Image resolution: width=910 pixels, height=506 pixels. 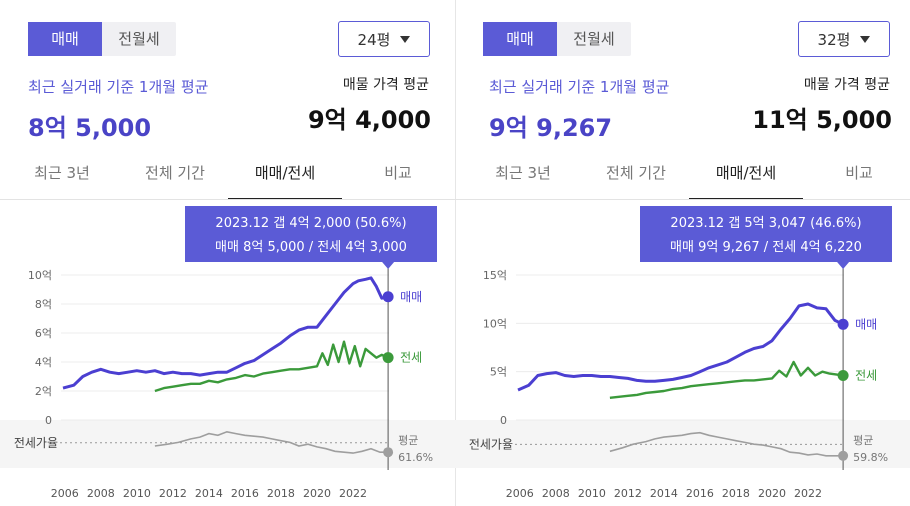 What do you see at coordinates (766, 247) in the screenshot?
I see `tooltip-line-2: 매매 9억 9,267 / 전세 4억 6,220` at bounding box center [766, 247].